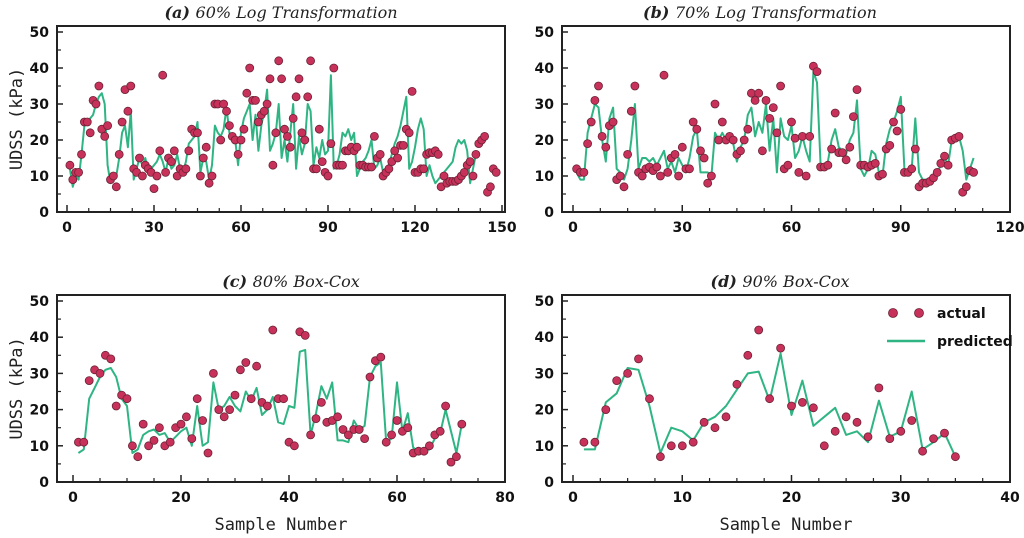 The image size is (1024, 538). I want to click on panel-d-ytick-label: 40, so click(545, 338).